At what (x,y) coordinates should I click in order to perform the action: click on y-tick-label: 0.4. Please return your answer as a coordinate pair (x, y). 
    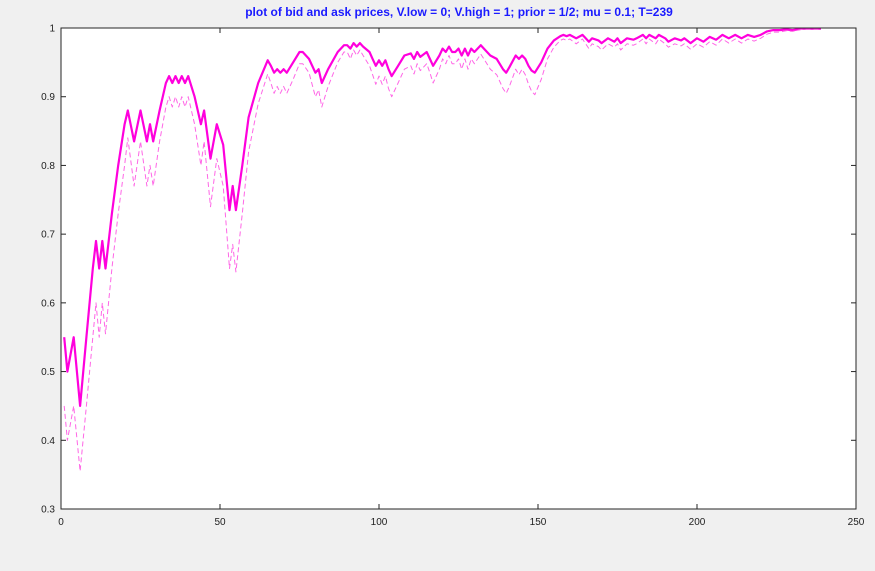
    Looking at the image, I should click on (48, 441).